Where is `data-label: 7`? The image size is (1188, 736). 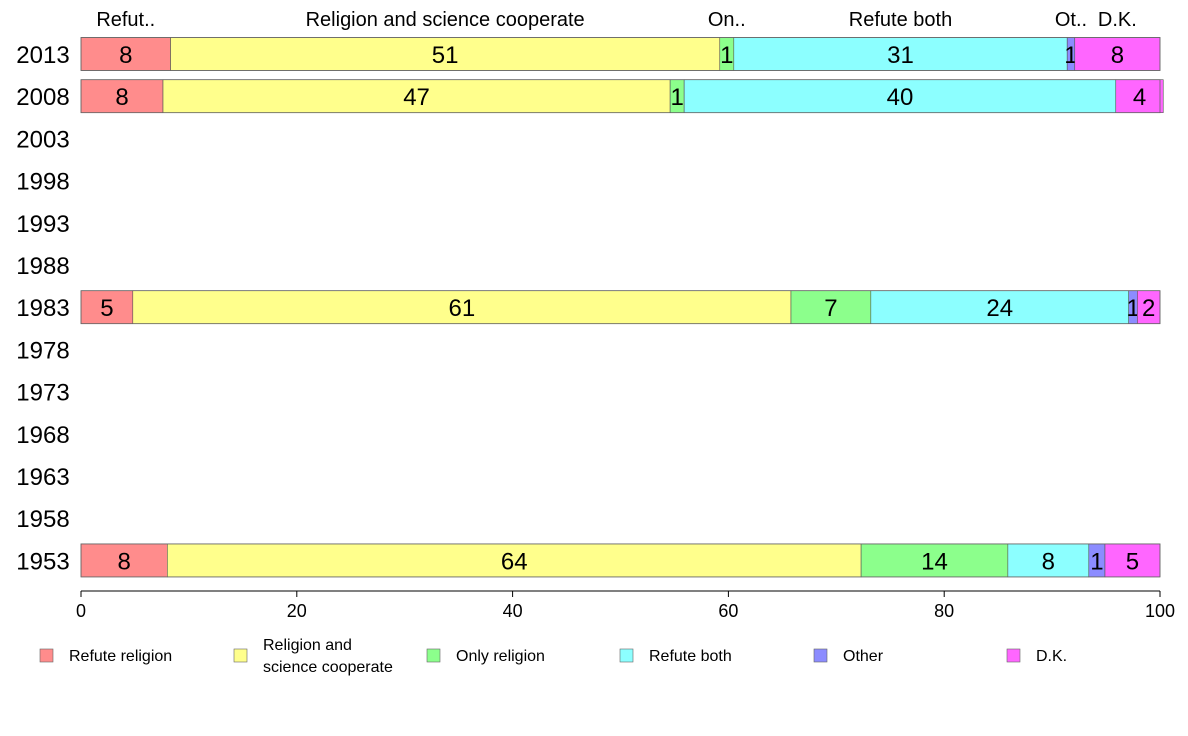
data-label: 7 is located at coordinates (830, 308).